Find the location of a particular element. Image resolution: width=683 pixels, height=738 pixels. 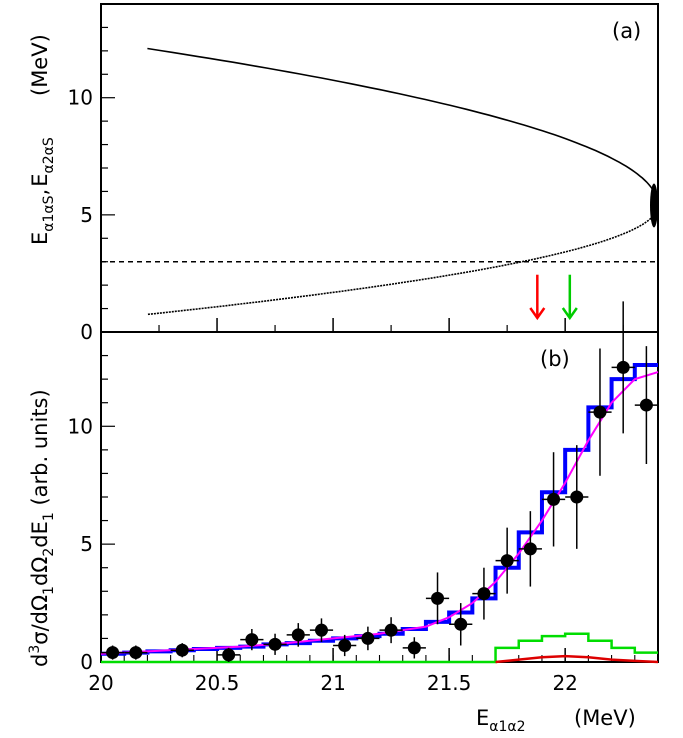

panel-a-y-tick-label: 5 is located at coordinates (86, 215).